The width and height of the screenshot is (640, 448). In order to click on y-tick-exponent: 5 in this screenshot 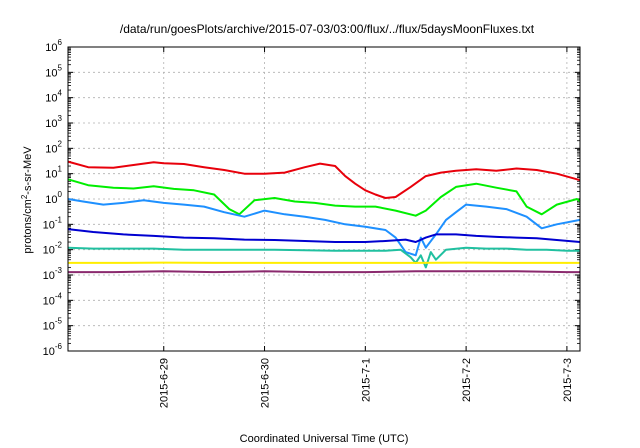, I will do `click(60, 67)`.